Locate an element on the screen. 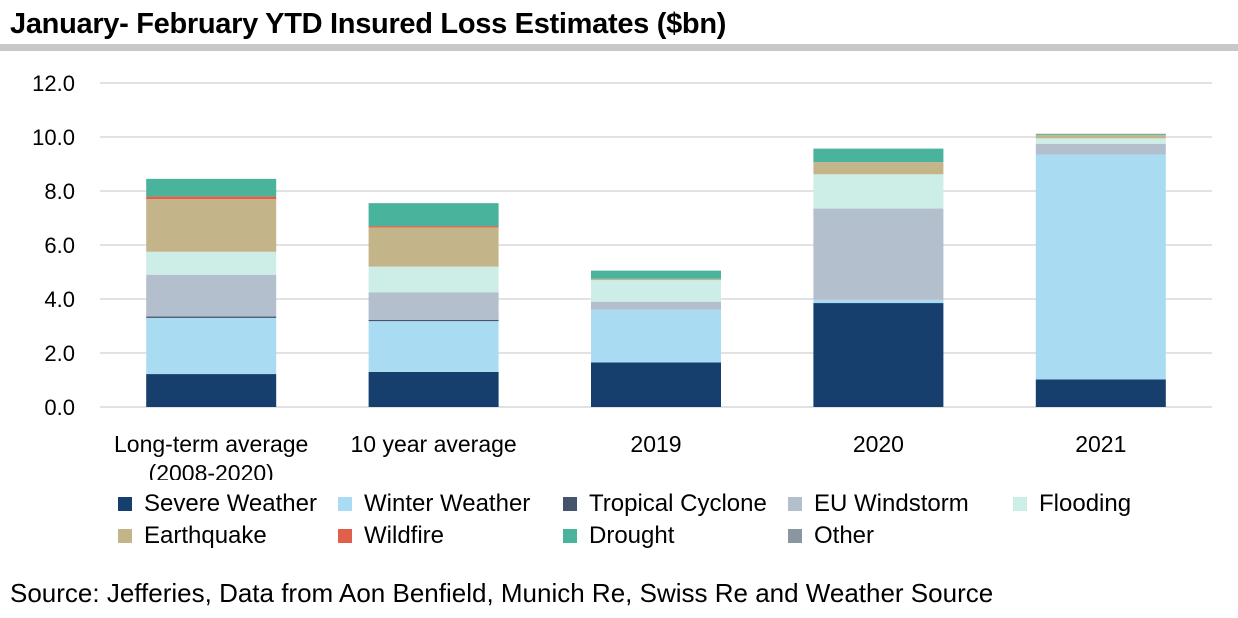 The image size is (1238, 618). legend-item: Earthquake is located at coordinates (228, 536).